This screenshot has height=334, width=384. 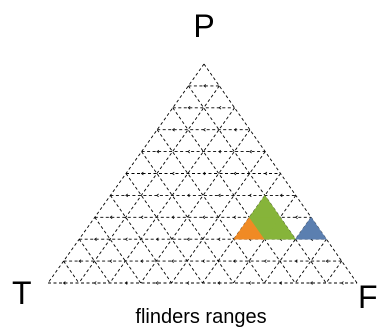 What do you see at coordinates (264, 206) in the screenshot?
I see `green-region` at bounding box center [264, 206].